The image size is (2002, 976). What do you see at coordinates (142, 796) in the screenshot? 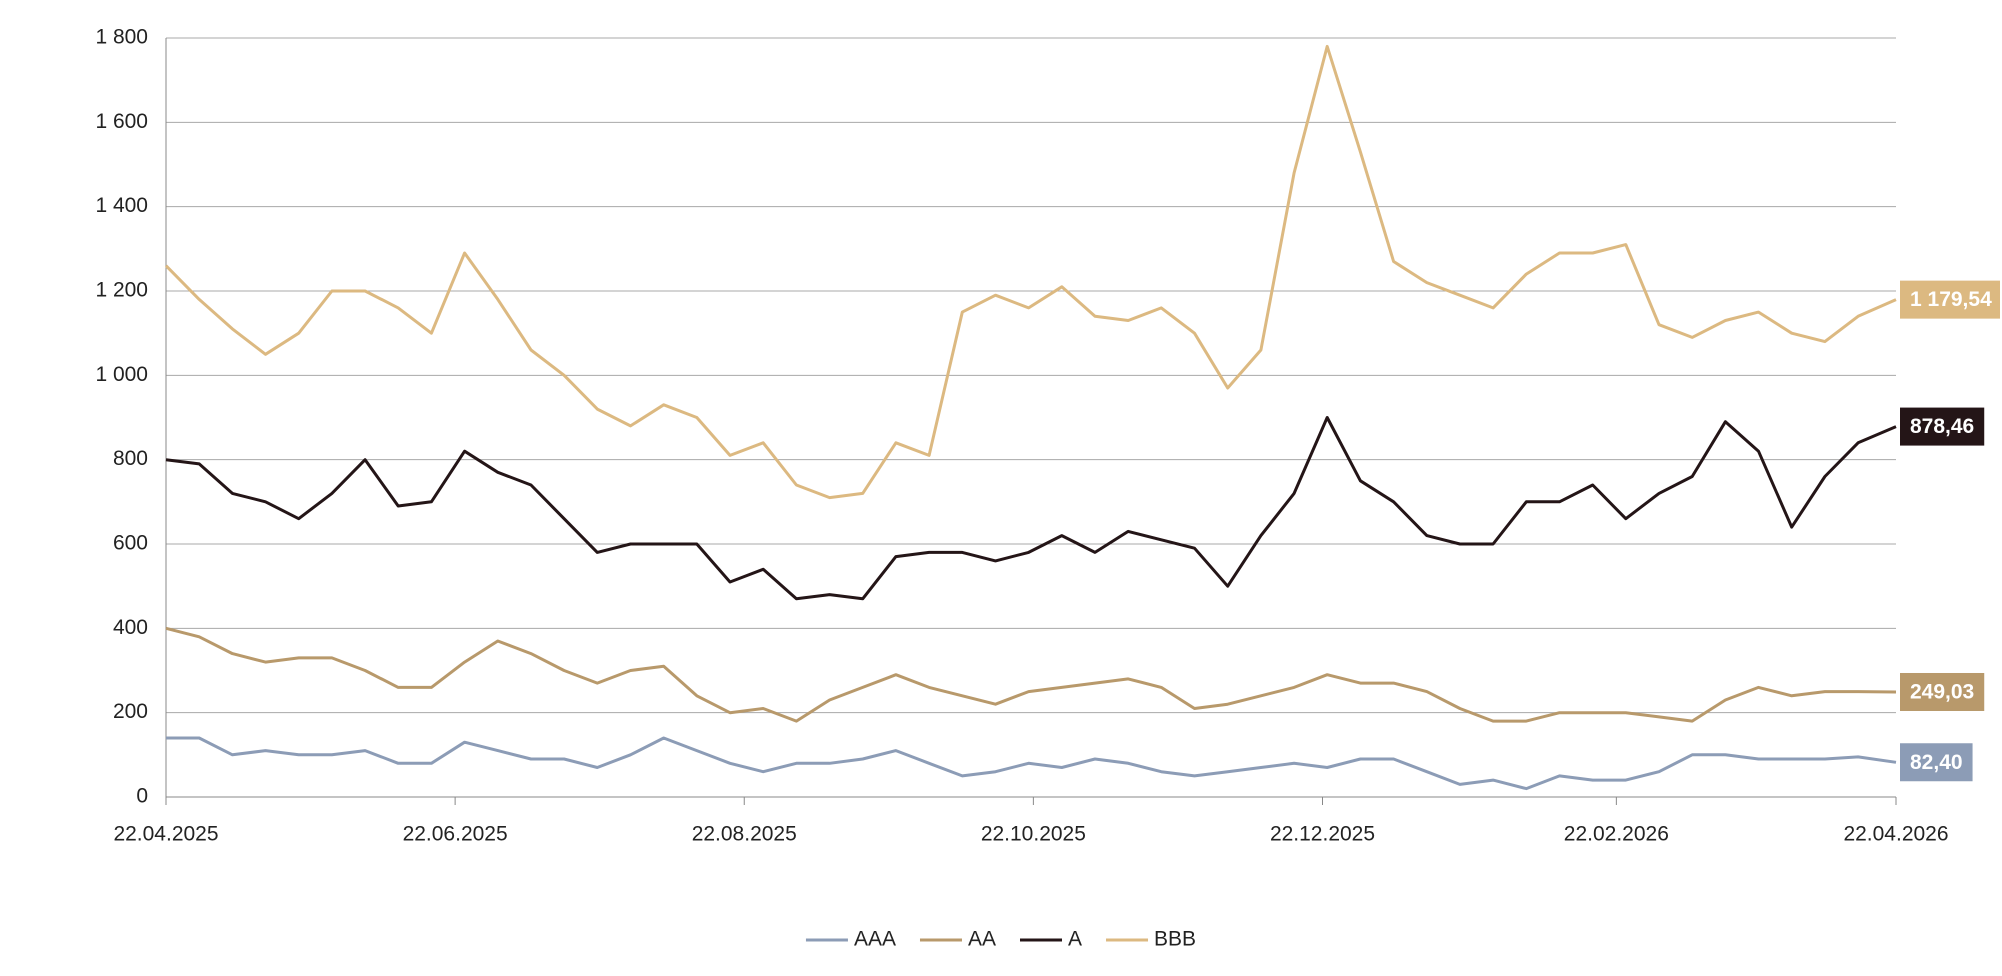
I see `y-tick-label: 0` at bounding box center [142, 796].